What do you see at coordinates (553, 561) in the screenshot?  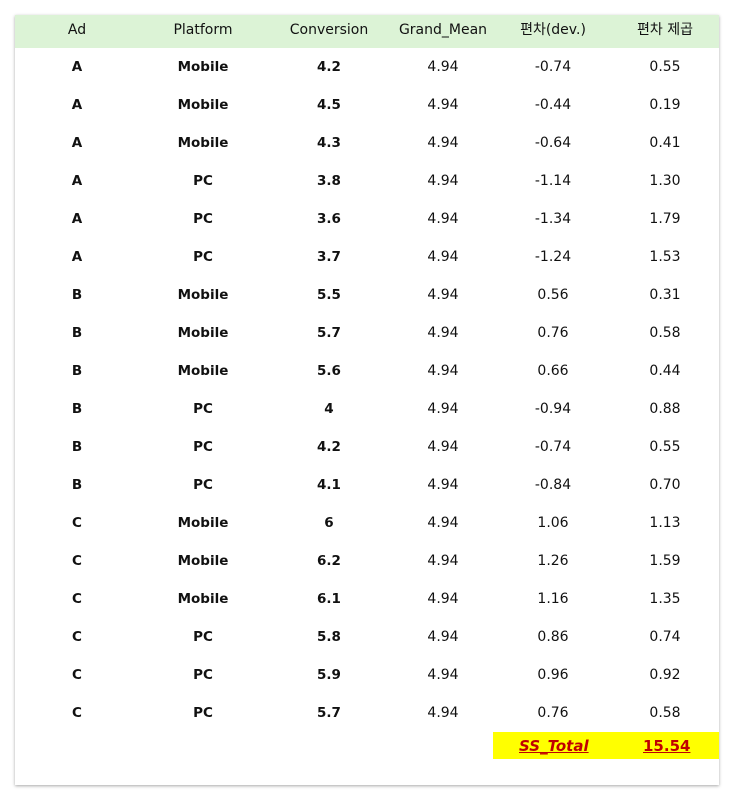 I see `cell: 1.26` at bounding box center [553, 561].